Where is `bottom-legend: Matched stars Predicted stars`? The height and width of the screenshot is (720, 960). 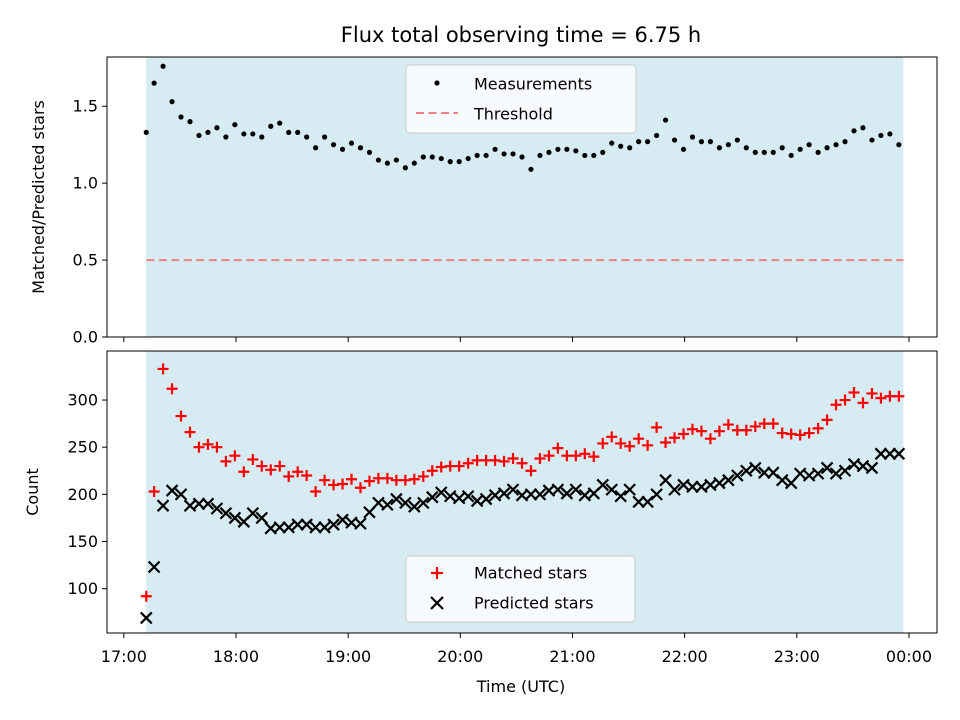
bottom-legend: Matched stars Predicted stars is located at coordinates (520, 589).